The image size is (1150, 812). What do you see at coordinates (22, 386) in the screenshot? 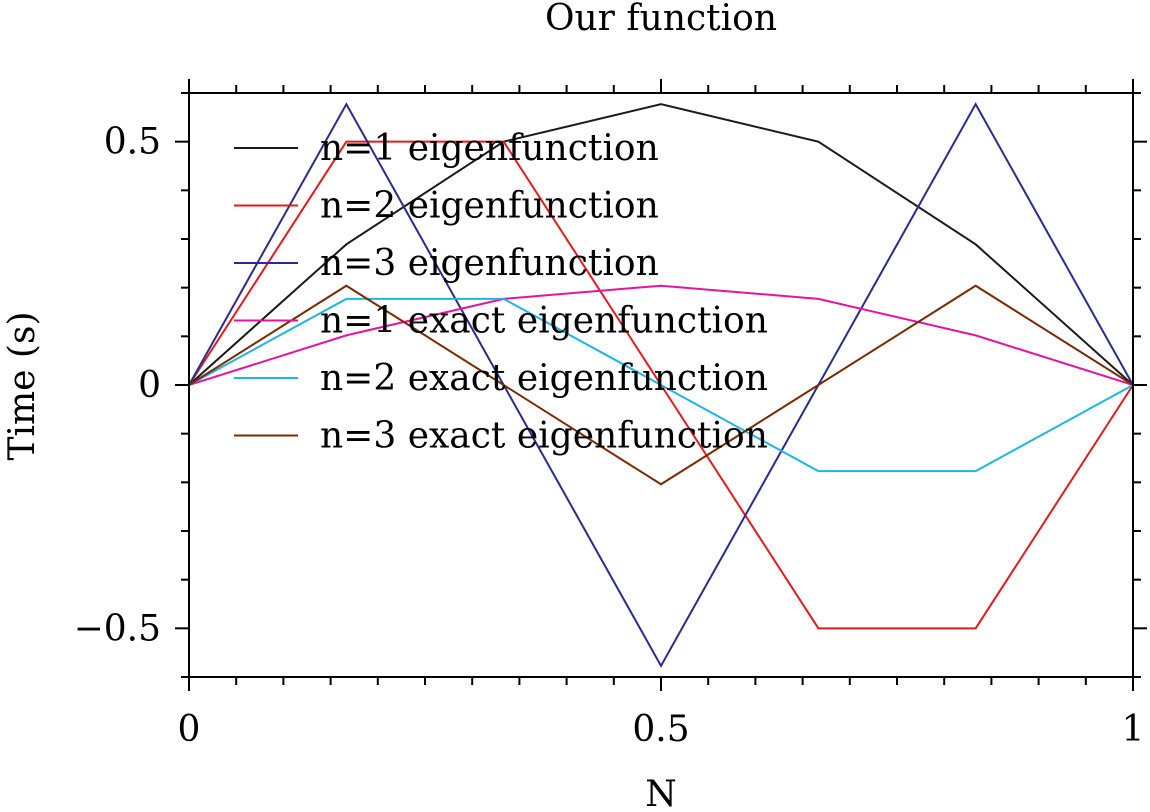
I see `y-axis-label: Time (s)` at bounding box center [22, 386].